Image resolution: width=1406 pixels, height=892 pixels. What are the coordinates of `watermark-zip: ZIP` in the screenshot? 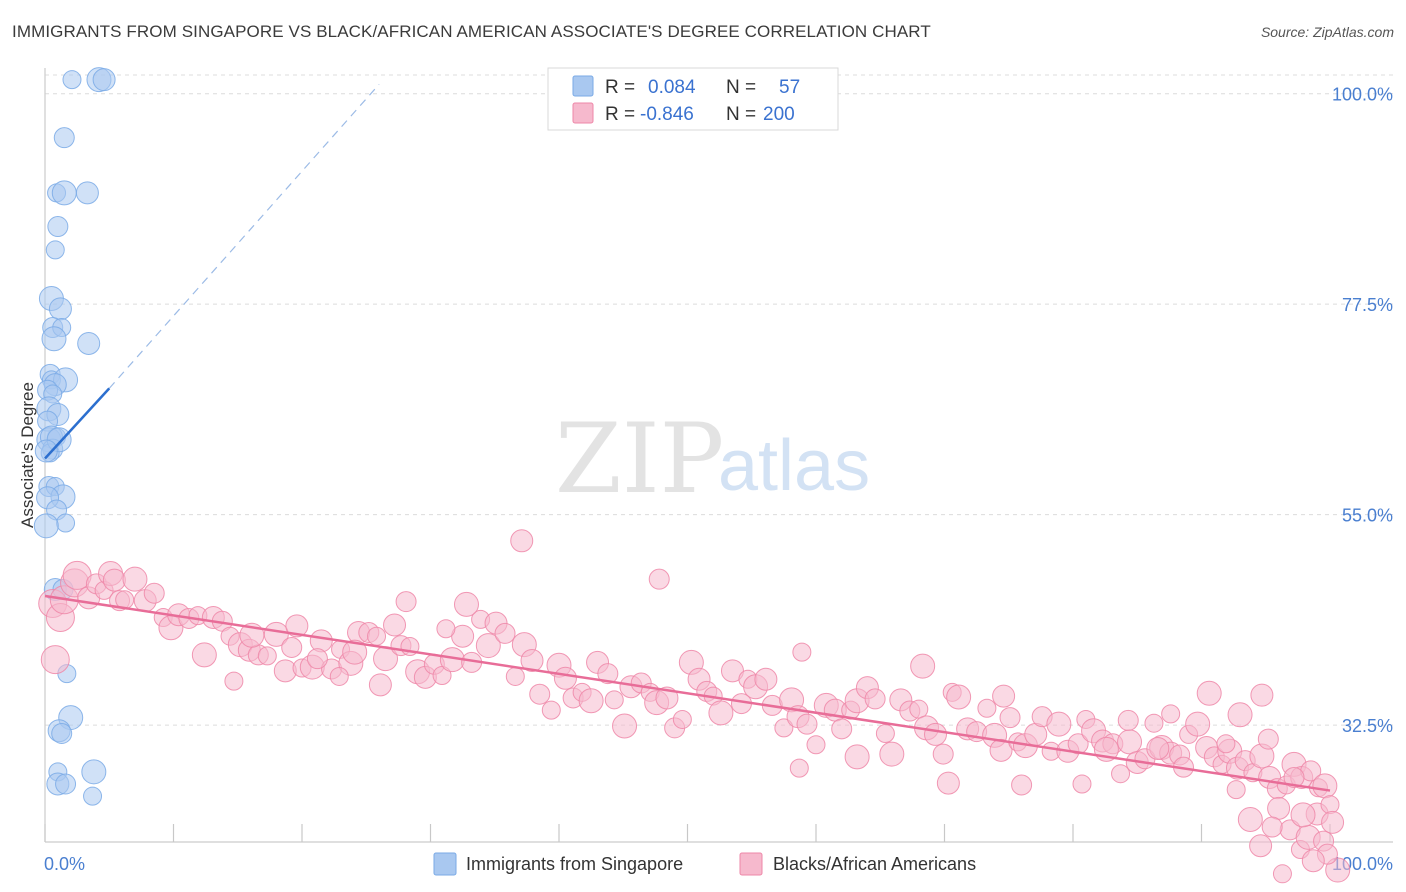 It's located at (639, 459).